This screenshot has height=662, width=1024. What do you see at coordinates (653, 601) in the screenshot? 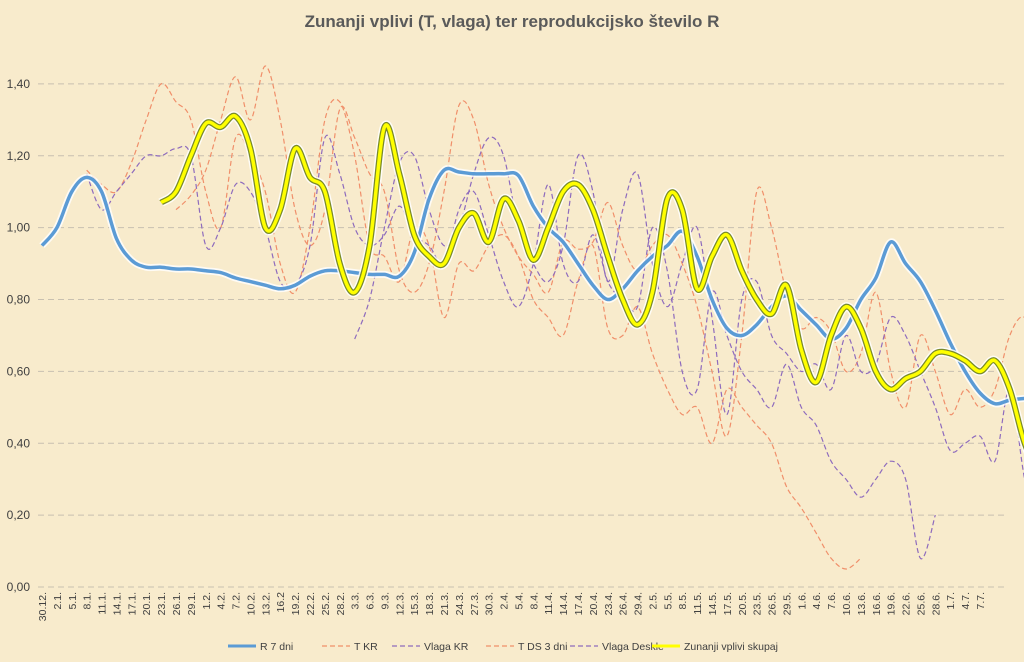
I see `x-tick-label: 2.5.` at bounding box center [653, 601].